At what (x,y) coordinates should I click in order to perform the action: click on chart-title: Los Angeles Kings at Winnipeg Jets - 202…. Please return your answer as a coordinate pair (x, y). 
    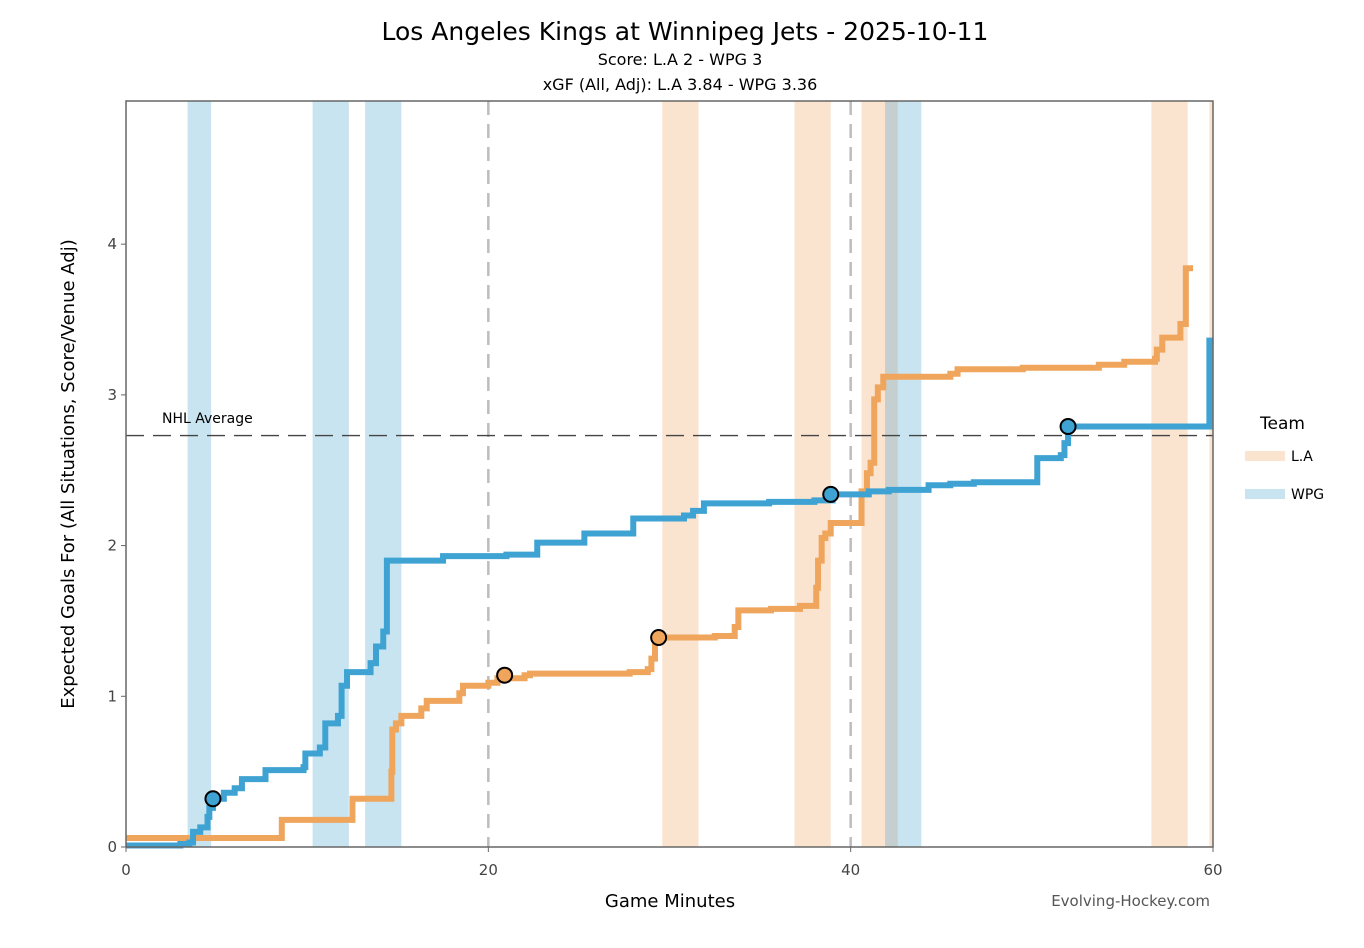
    Looking at the image, I should click on (685, 31).